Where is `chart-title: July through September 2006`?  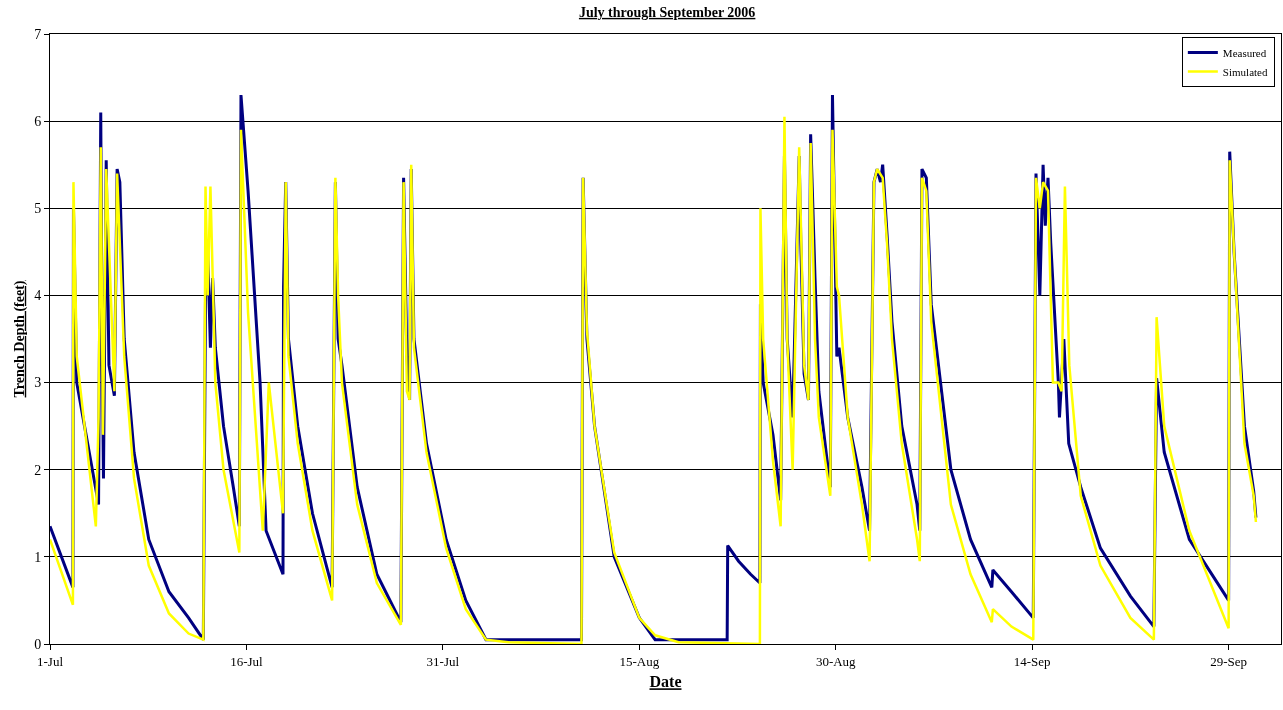
chart-title: July through September 2006 is located at coordinates (667, 12).